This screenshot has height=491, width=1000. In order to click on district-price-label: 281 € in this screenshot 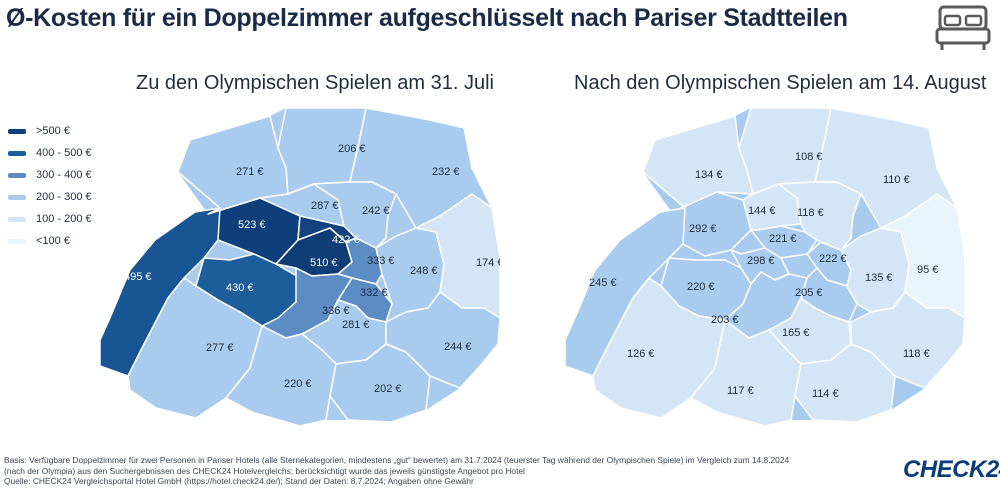, I will do `click(356, 325)`.